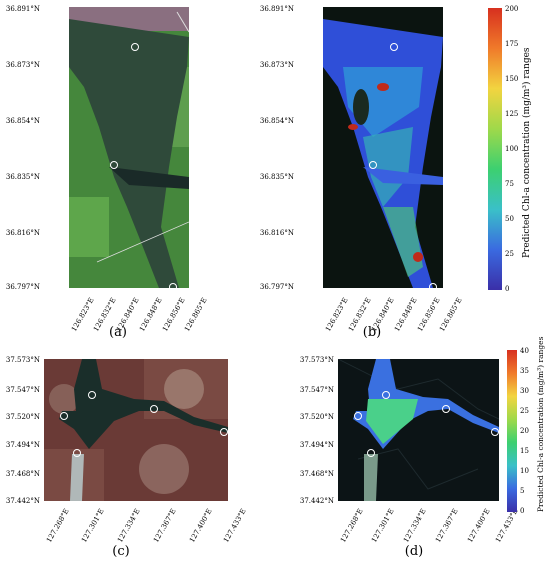 The image size is (550, 563). I want to click on panel-label: (d), so click(414, 551).